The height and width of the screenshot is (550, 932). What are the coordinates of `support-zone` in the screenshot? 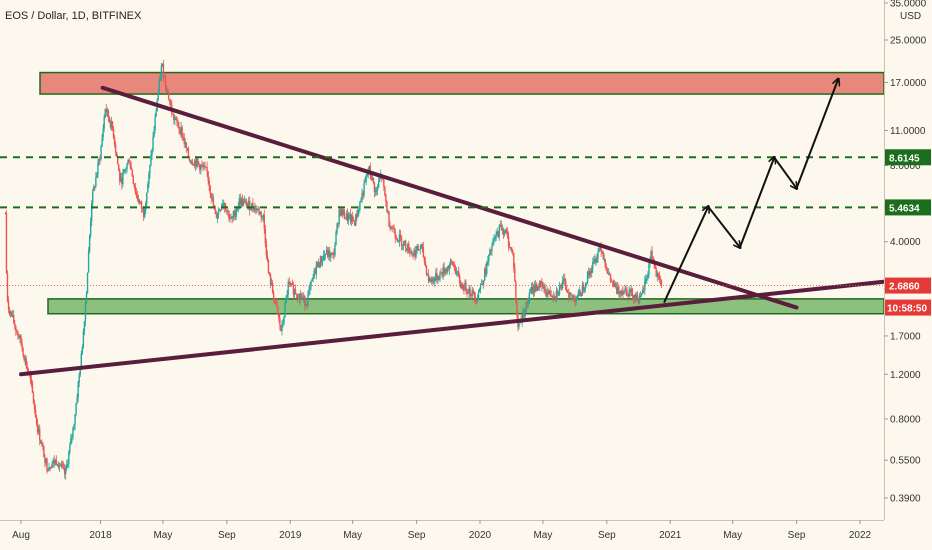 It's located at (466, 306).